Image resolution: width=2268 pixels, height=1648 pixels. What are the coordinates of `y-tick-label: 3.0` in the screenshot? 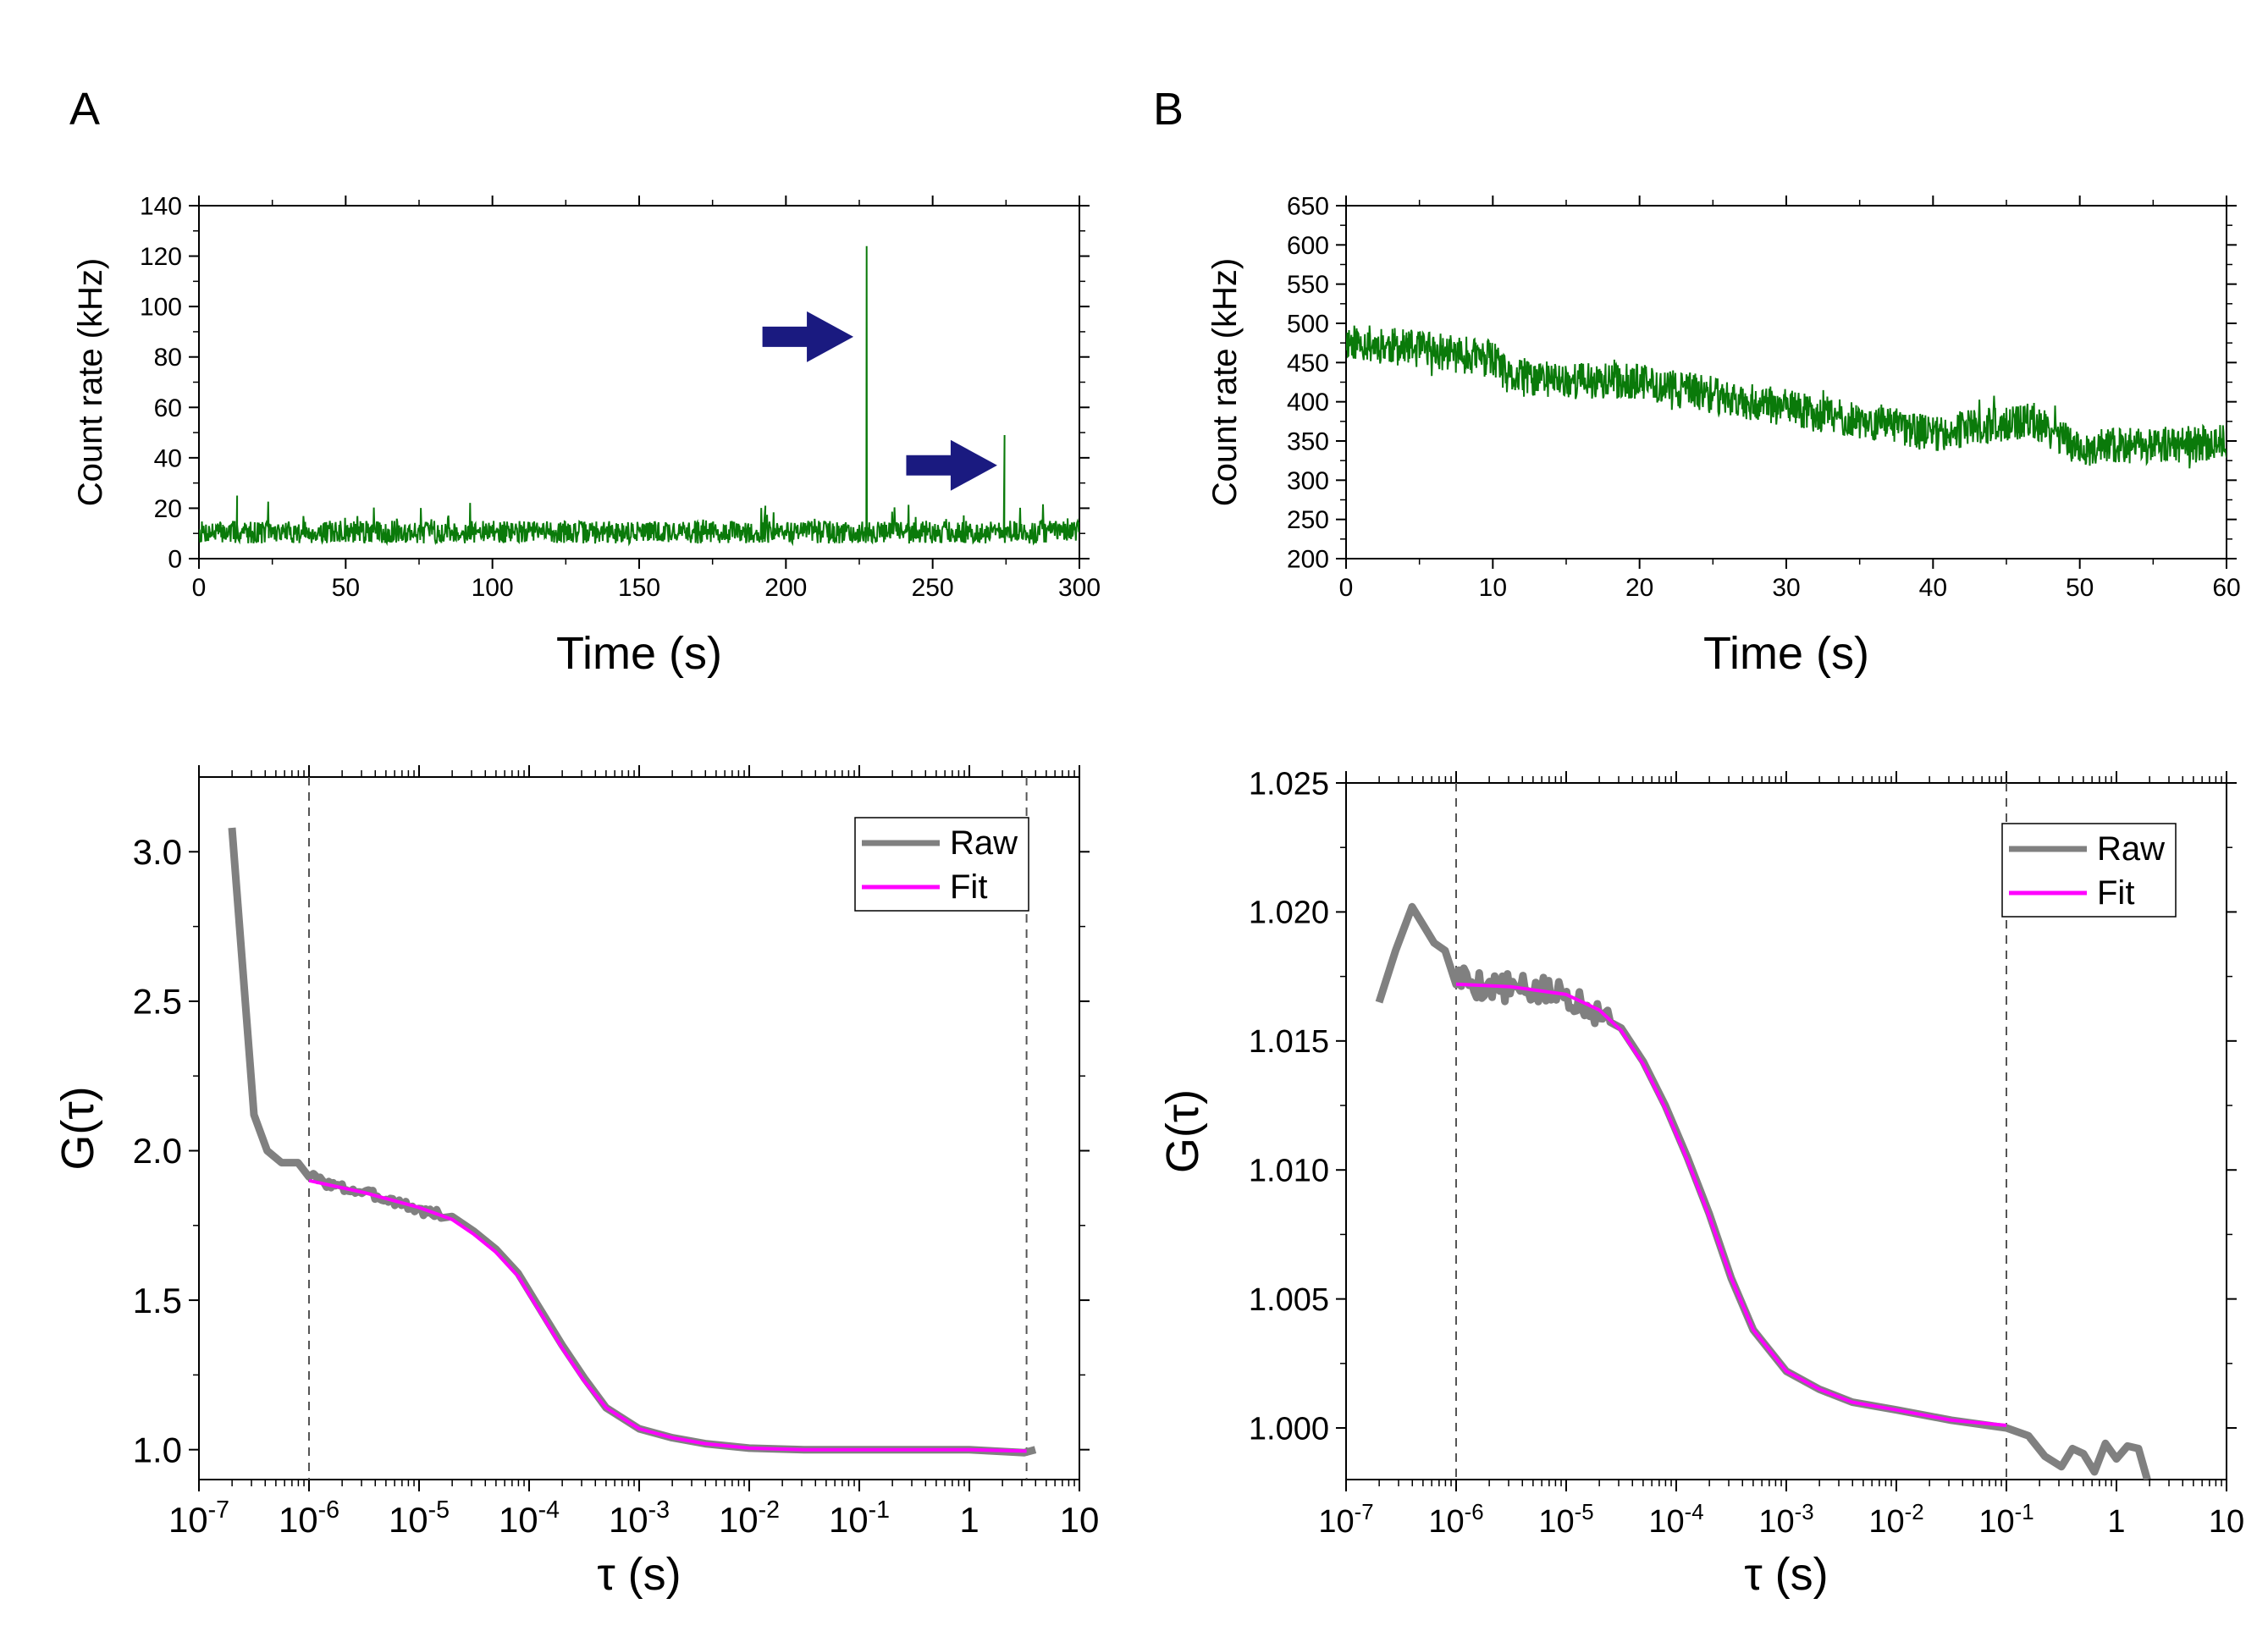 It's located at (157, 852).